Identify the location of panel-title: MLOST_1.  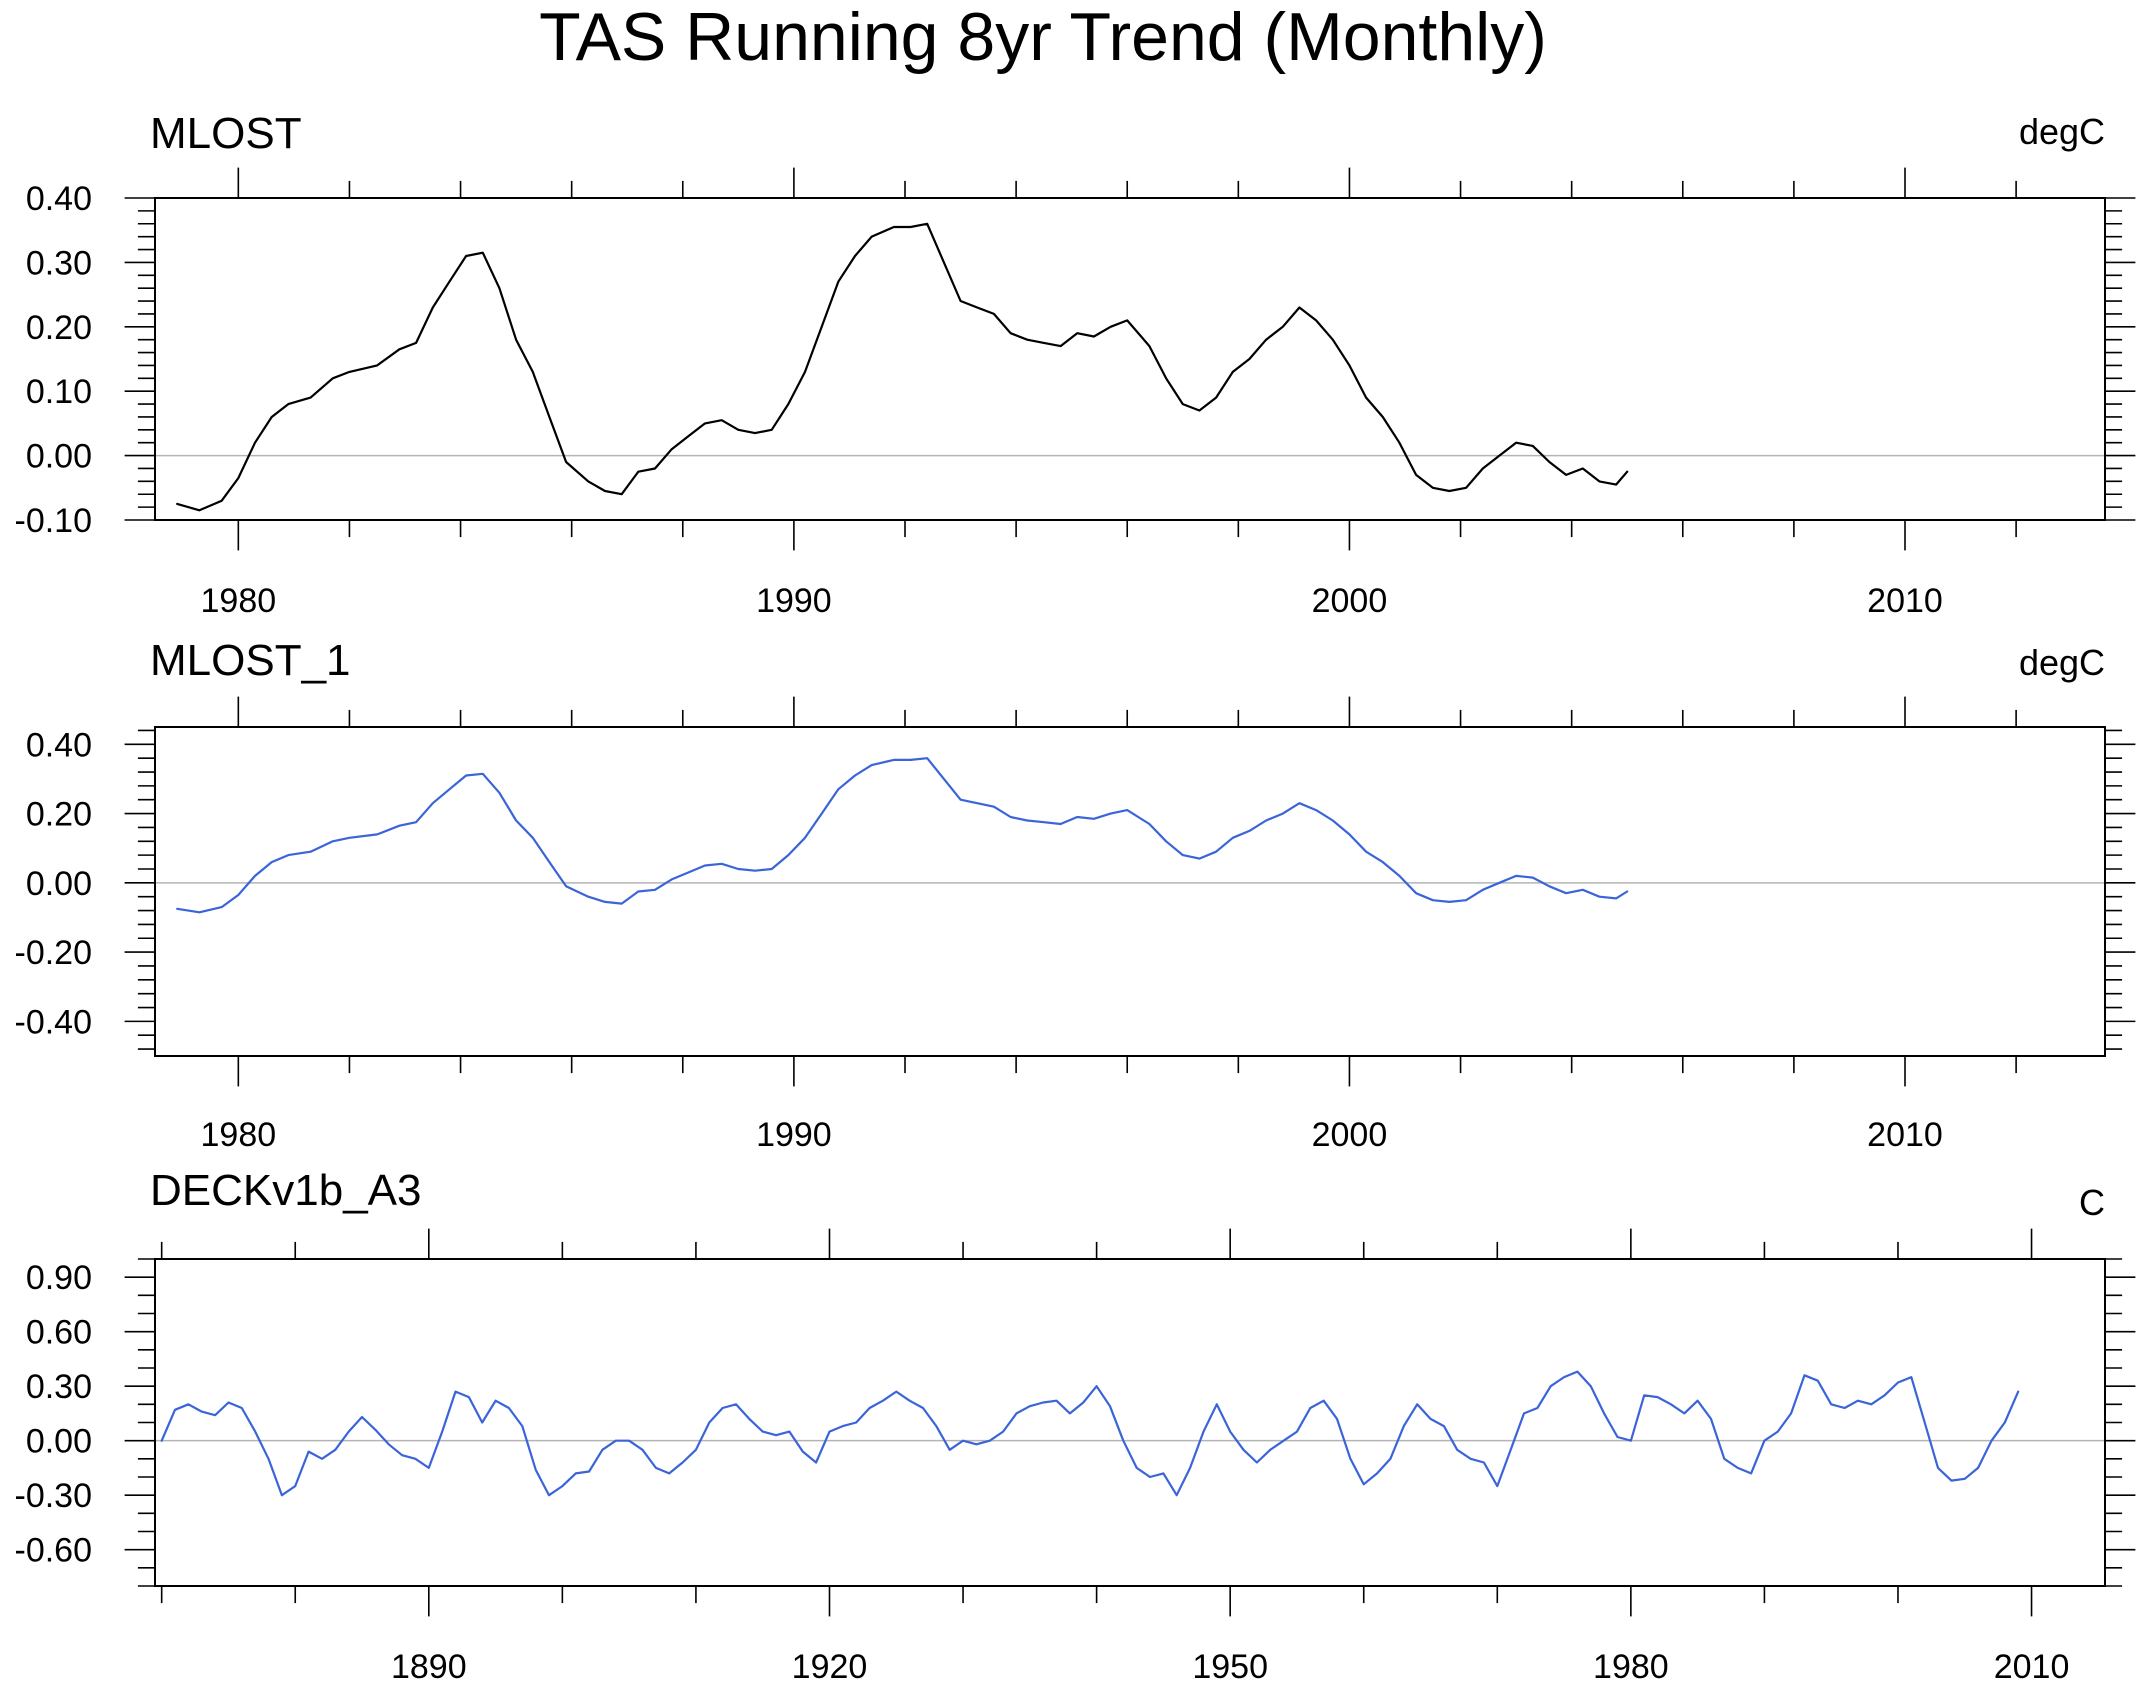
(250, 660).